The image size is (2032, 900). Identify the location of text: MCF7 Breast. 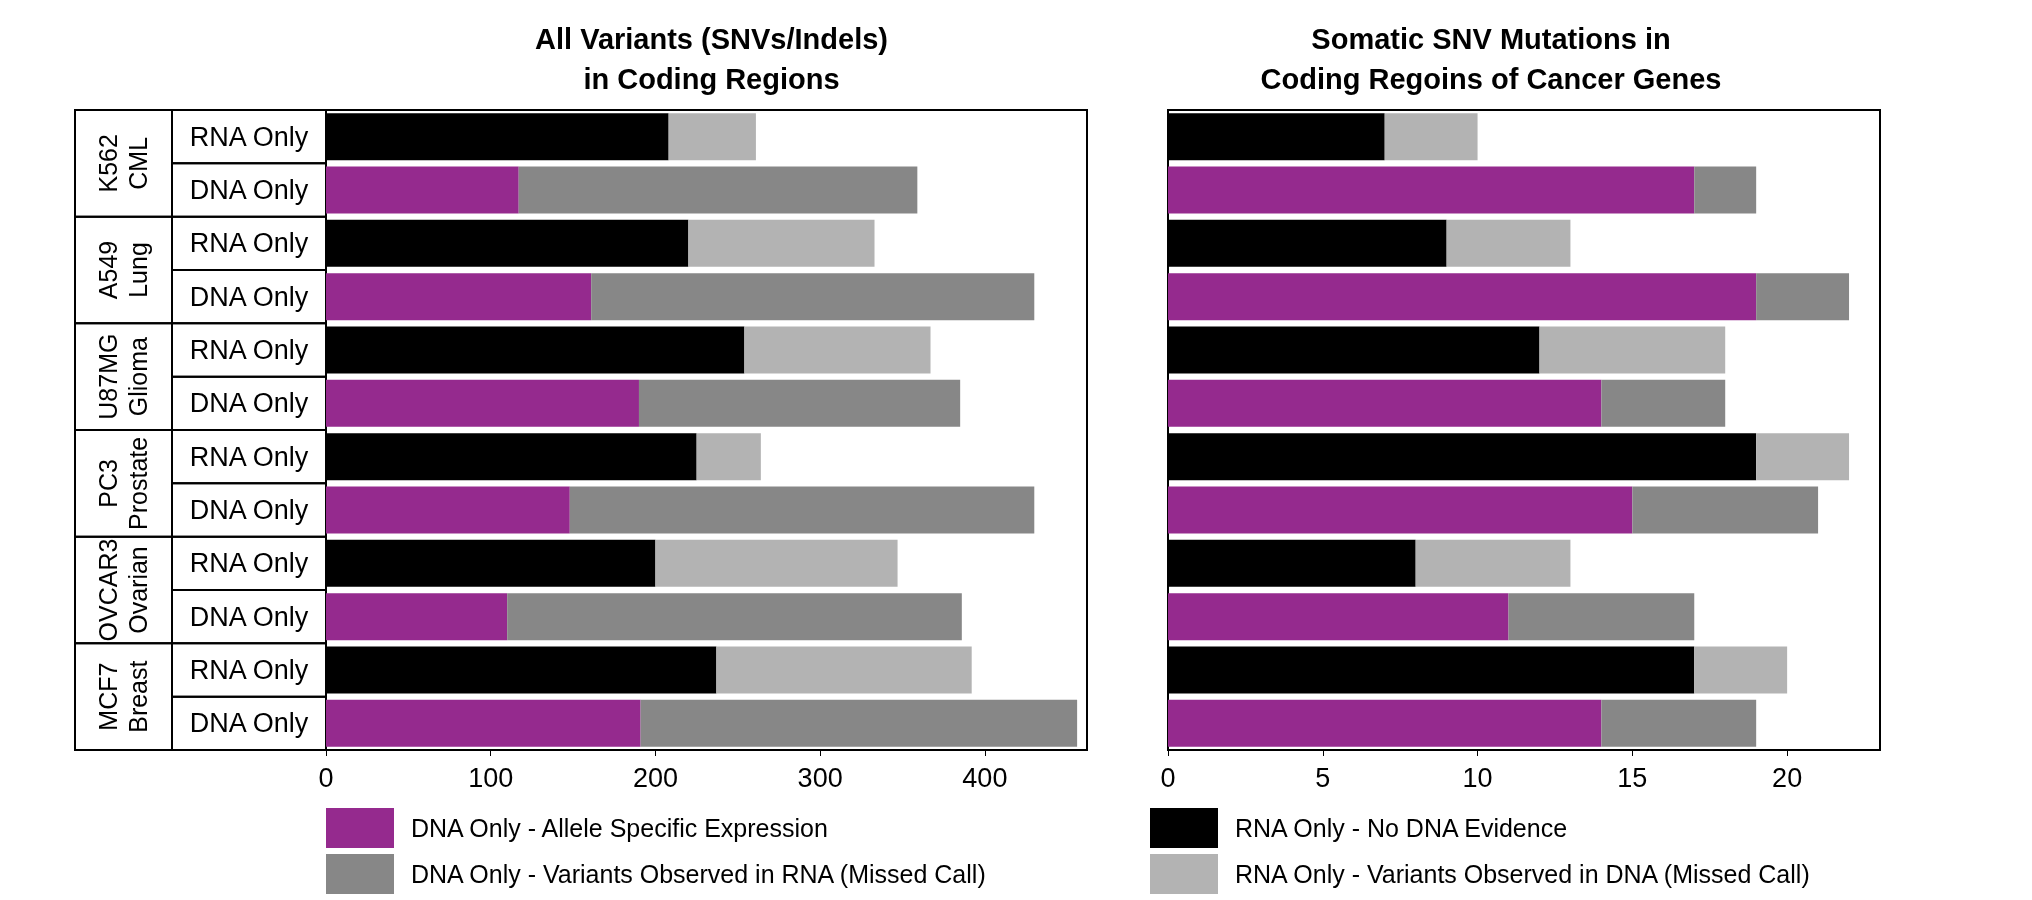
(123, 696).